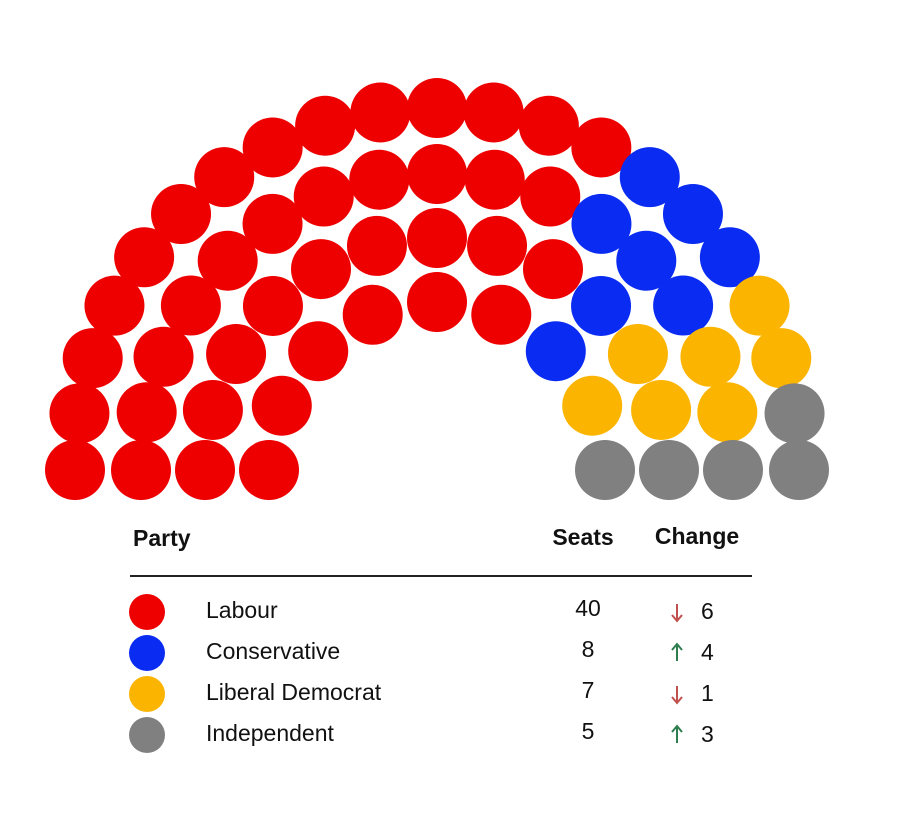 Image resolution: width=900 pixels, height=820 pixels. I want to click on seat-count: 40, so click(588, 608).